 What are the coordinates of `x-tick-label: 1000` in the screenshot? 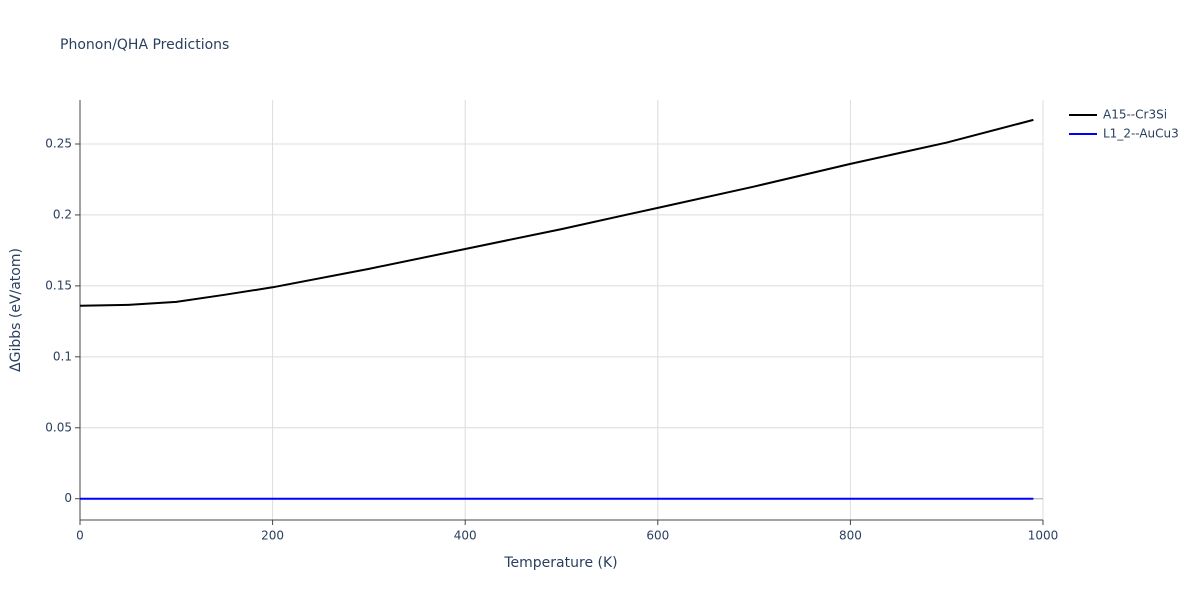 It's located at (1043, 536).